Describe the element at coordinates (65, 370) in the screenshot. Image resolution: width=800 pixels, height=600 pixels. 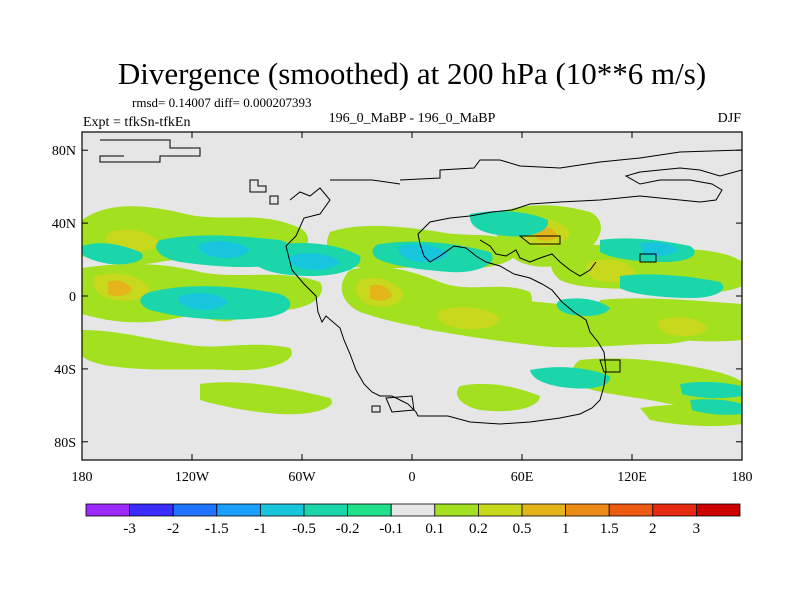
I see `y-tick-label: 40S` at that location.